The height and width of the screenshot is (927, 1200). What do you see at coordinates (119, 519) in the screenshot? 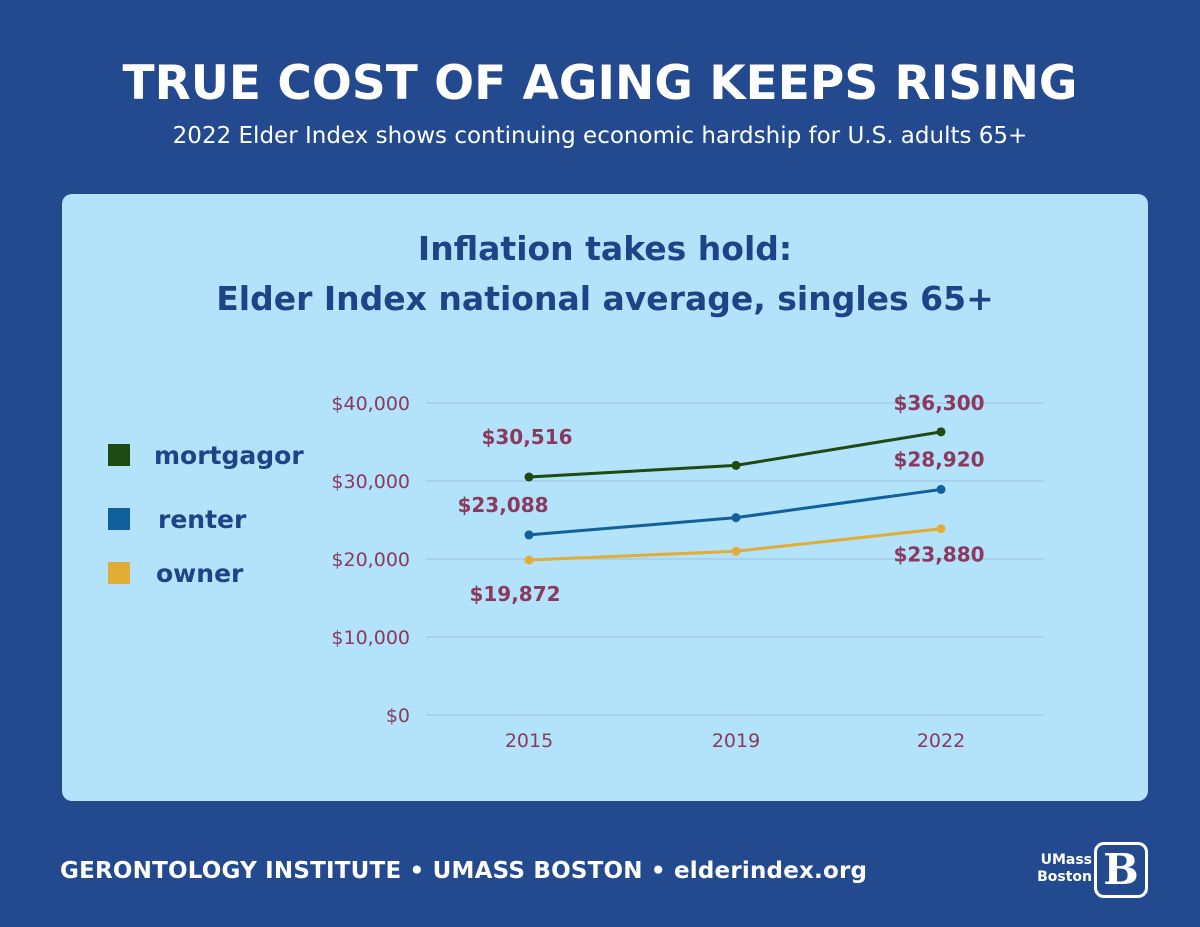
I see `legend-swatch-renter` at bounding box center [119, 519].